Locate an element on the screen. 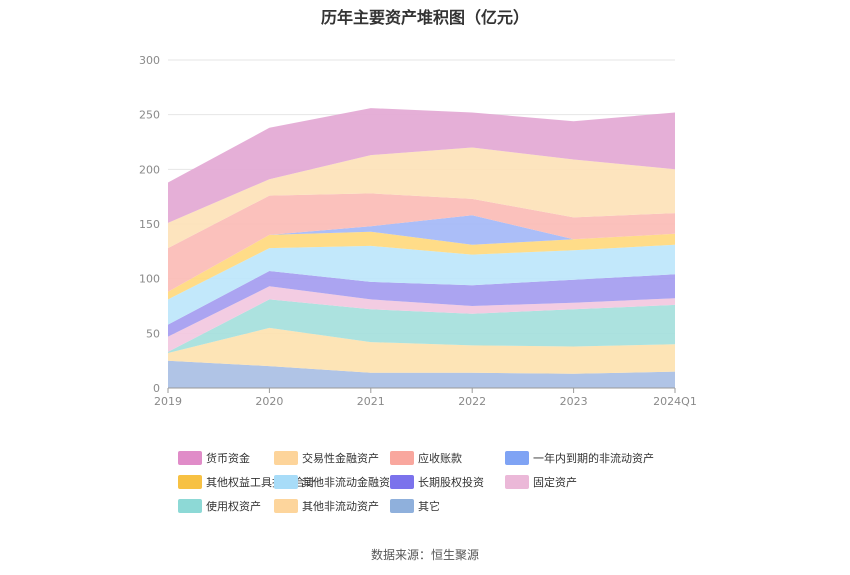 This screenshot has height=575, width=850. x-tick-label: 2019 is located at coordinates (168, 401).